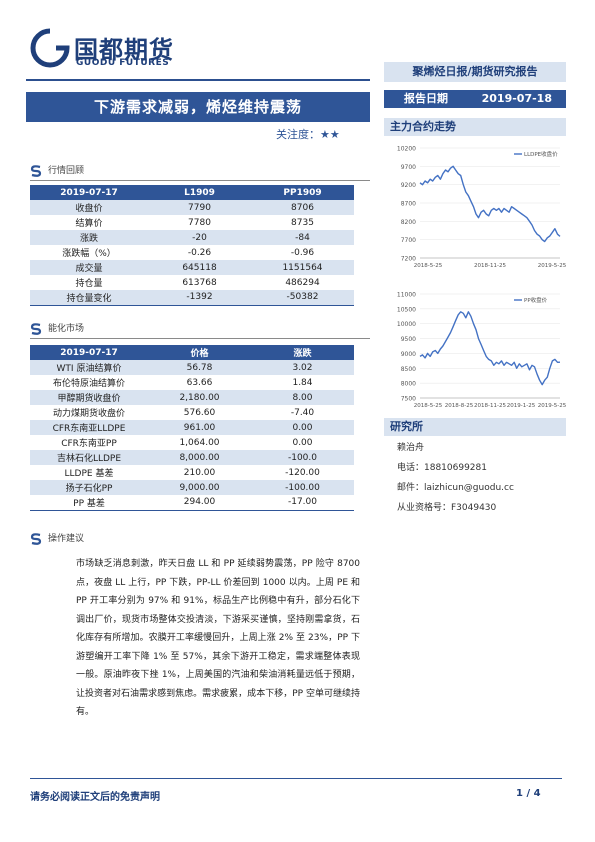 The height and width of the screenshot is (842, 595). I want to click on column-header: PP1909, so click(302, 192).